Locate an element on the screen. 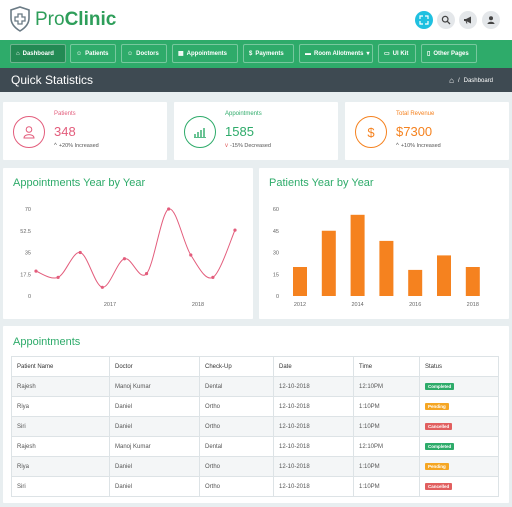 This screenshot has width=512, height=507. appointments-line-chart: 0 17.5 35 52.5 70 2017 2018 is located at coordinates (128, 257).